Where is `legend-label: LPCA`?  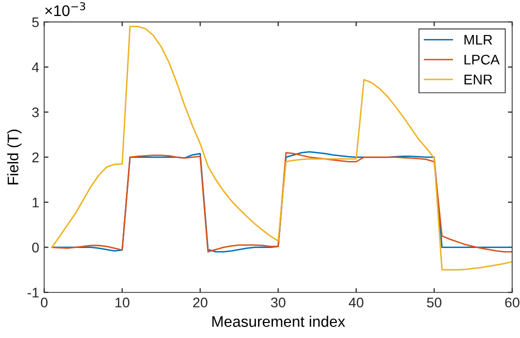 legend-label: LPCA is located at coordinates (482, 59).